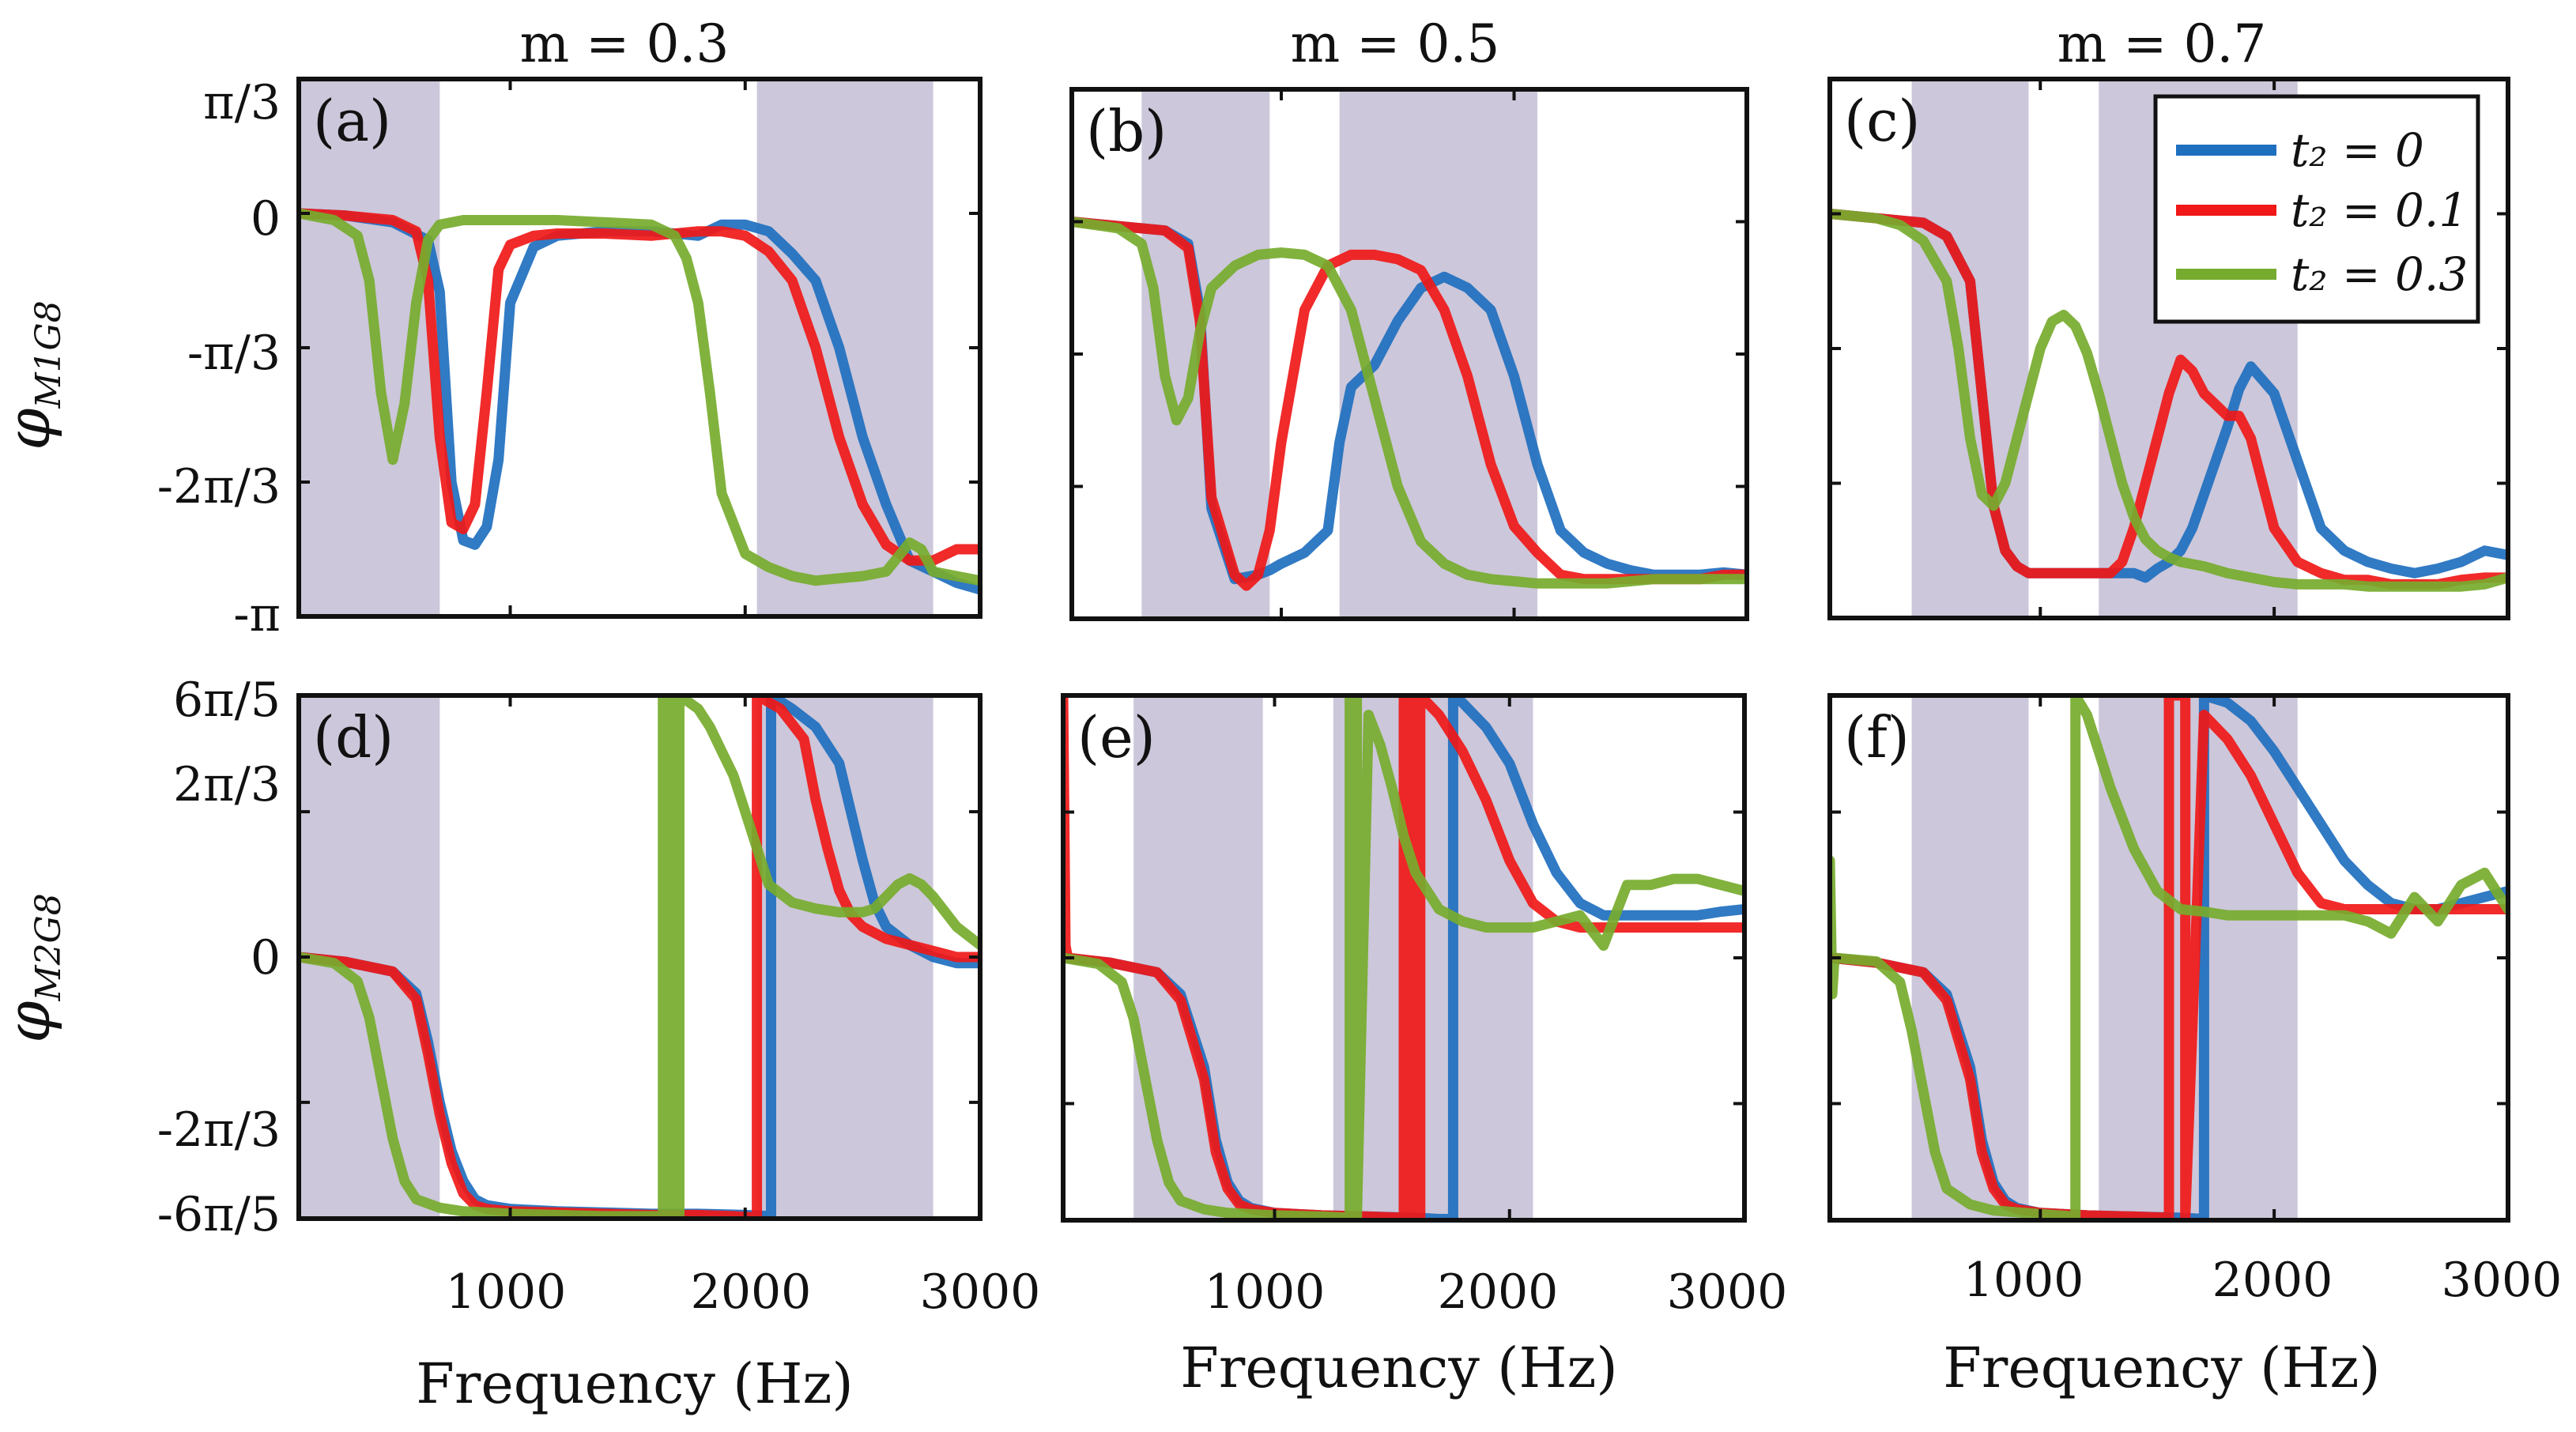 The width and height of the screenshot is (2576, 1432). I want to click on panel-label: (a), so click(352, 121).